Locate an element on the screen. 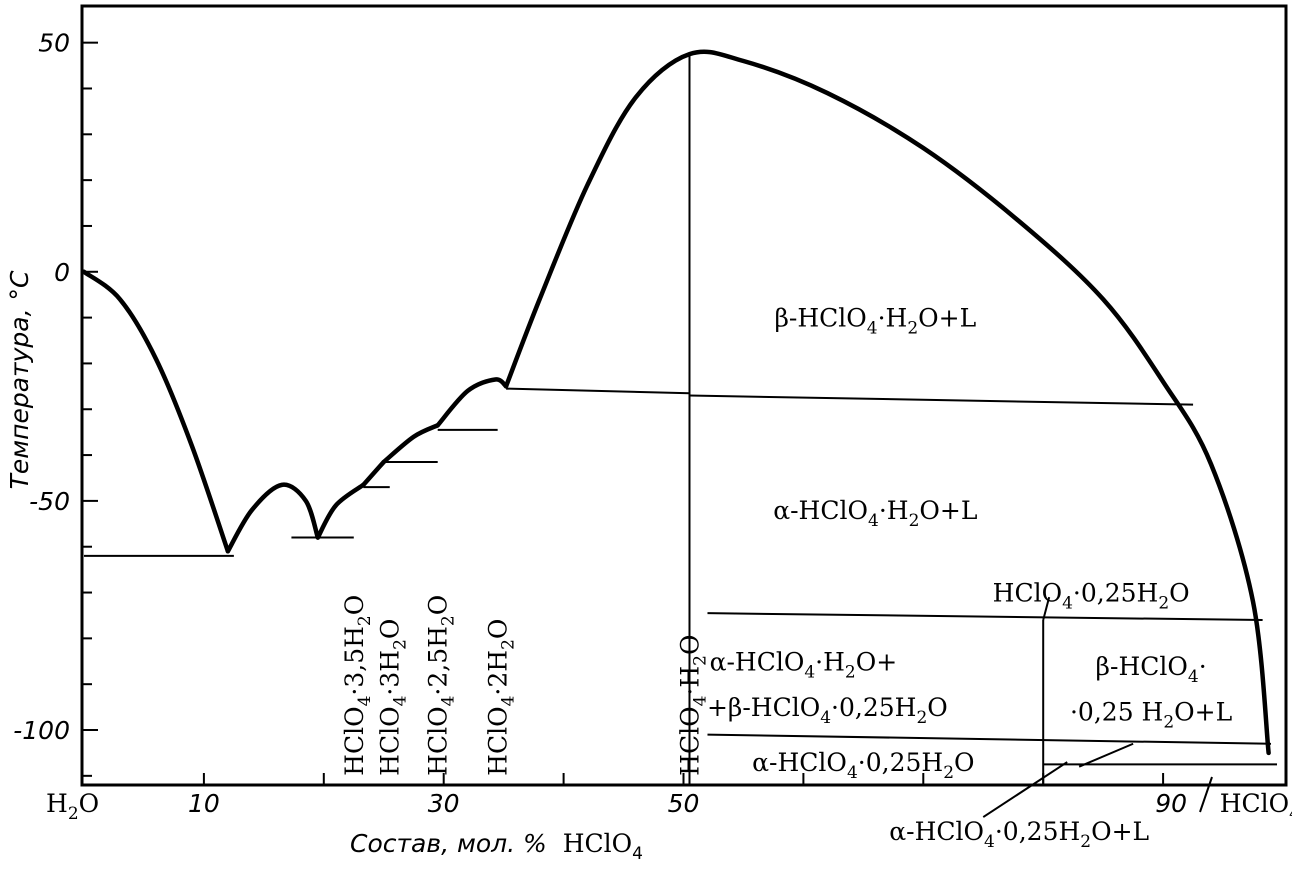 Image resolution: width=1292 pixels, height=870 pixels. x-axis-title: Состав, мол. % HClO4 is located at coordinates (496, 846).